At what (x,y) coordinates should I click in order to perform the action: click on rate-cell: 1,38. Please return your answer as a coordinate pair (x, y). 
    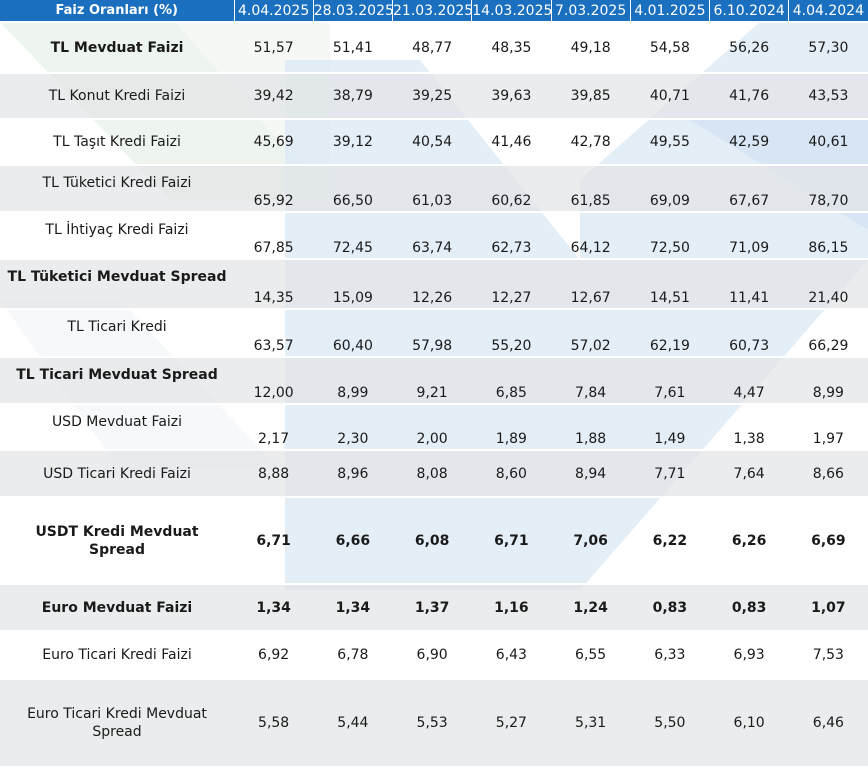
    Looking at the image, I should click on (749, 426).